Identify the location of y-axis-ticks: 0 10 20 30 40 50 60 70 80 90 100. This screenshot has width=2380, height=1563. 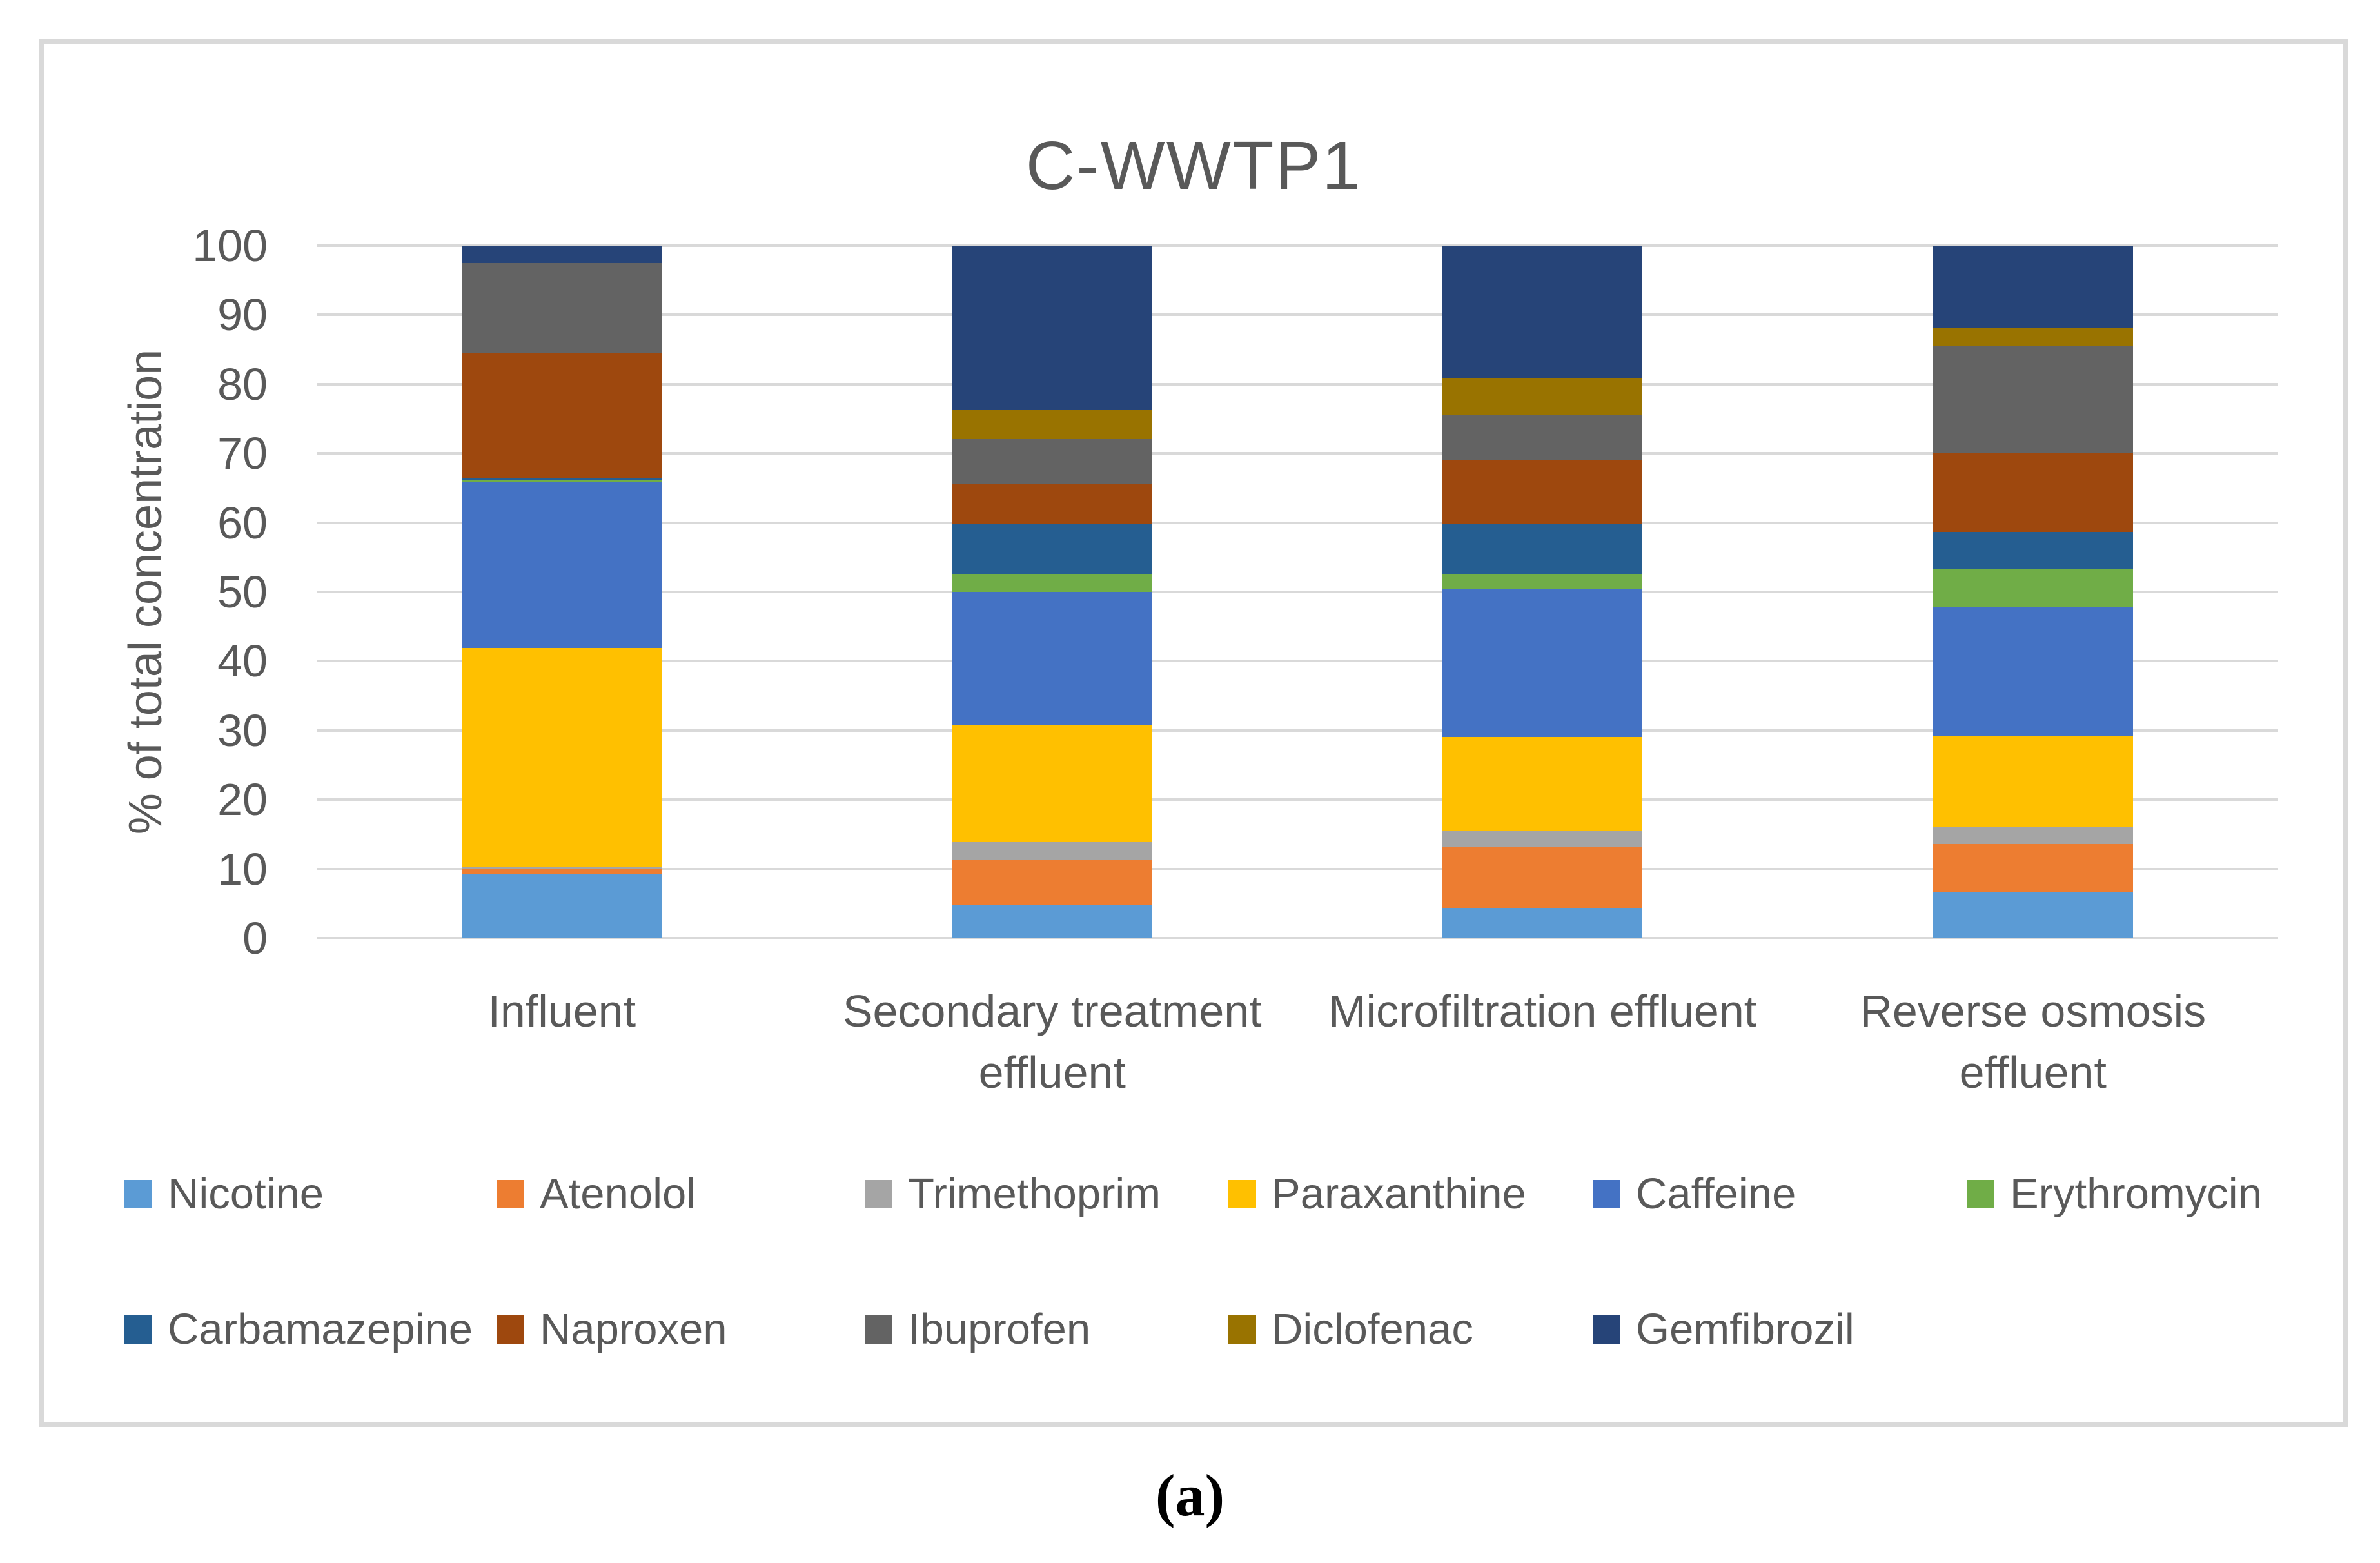
(188, 592).